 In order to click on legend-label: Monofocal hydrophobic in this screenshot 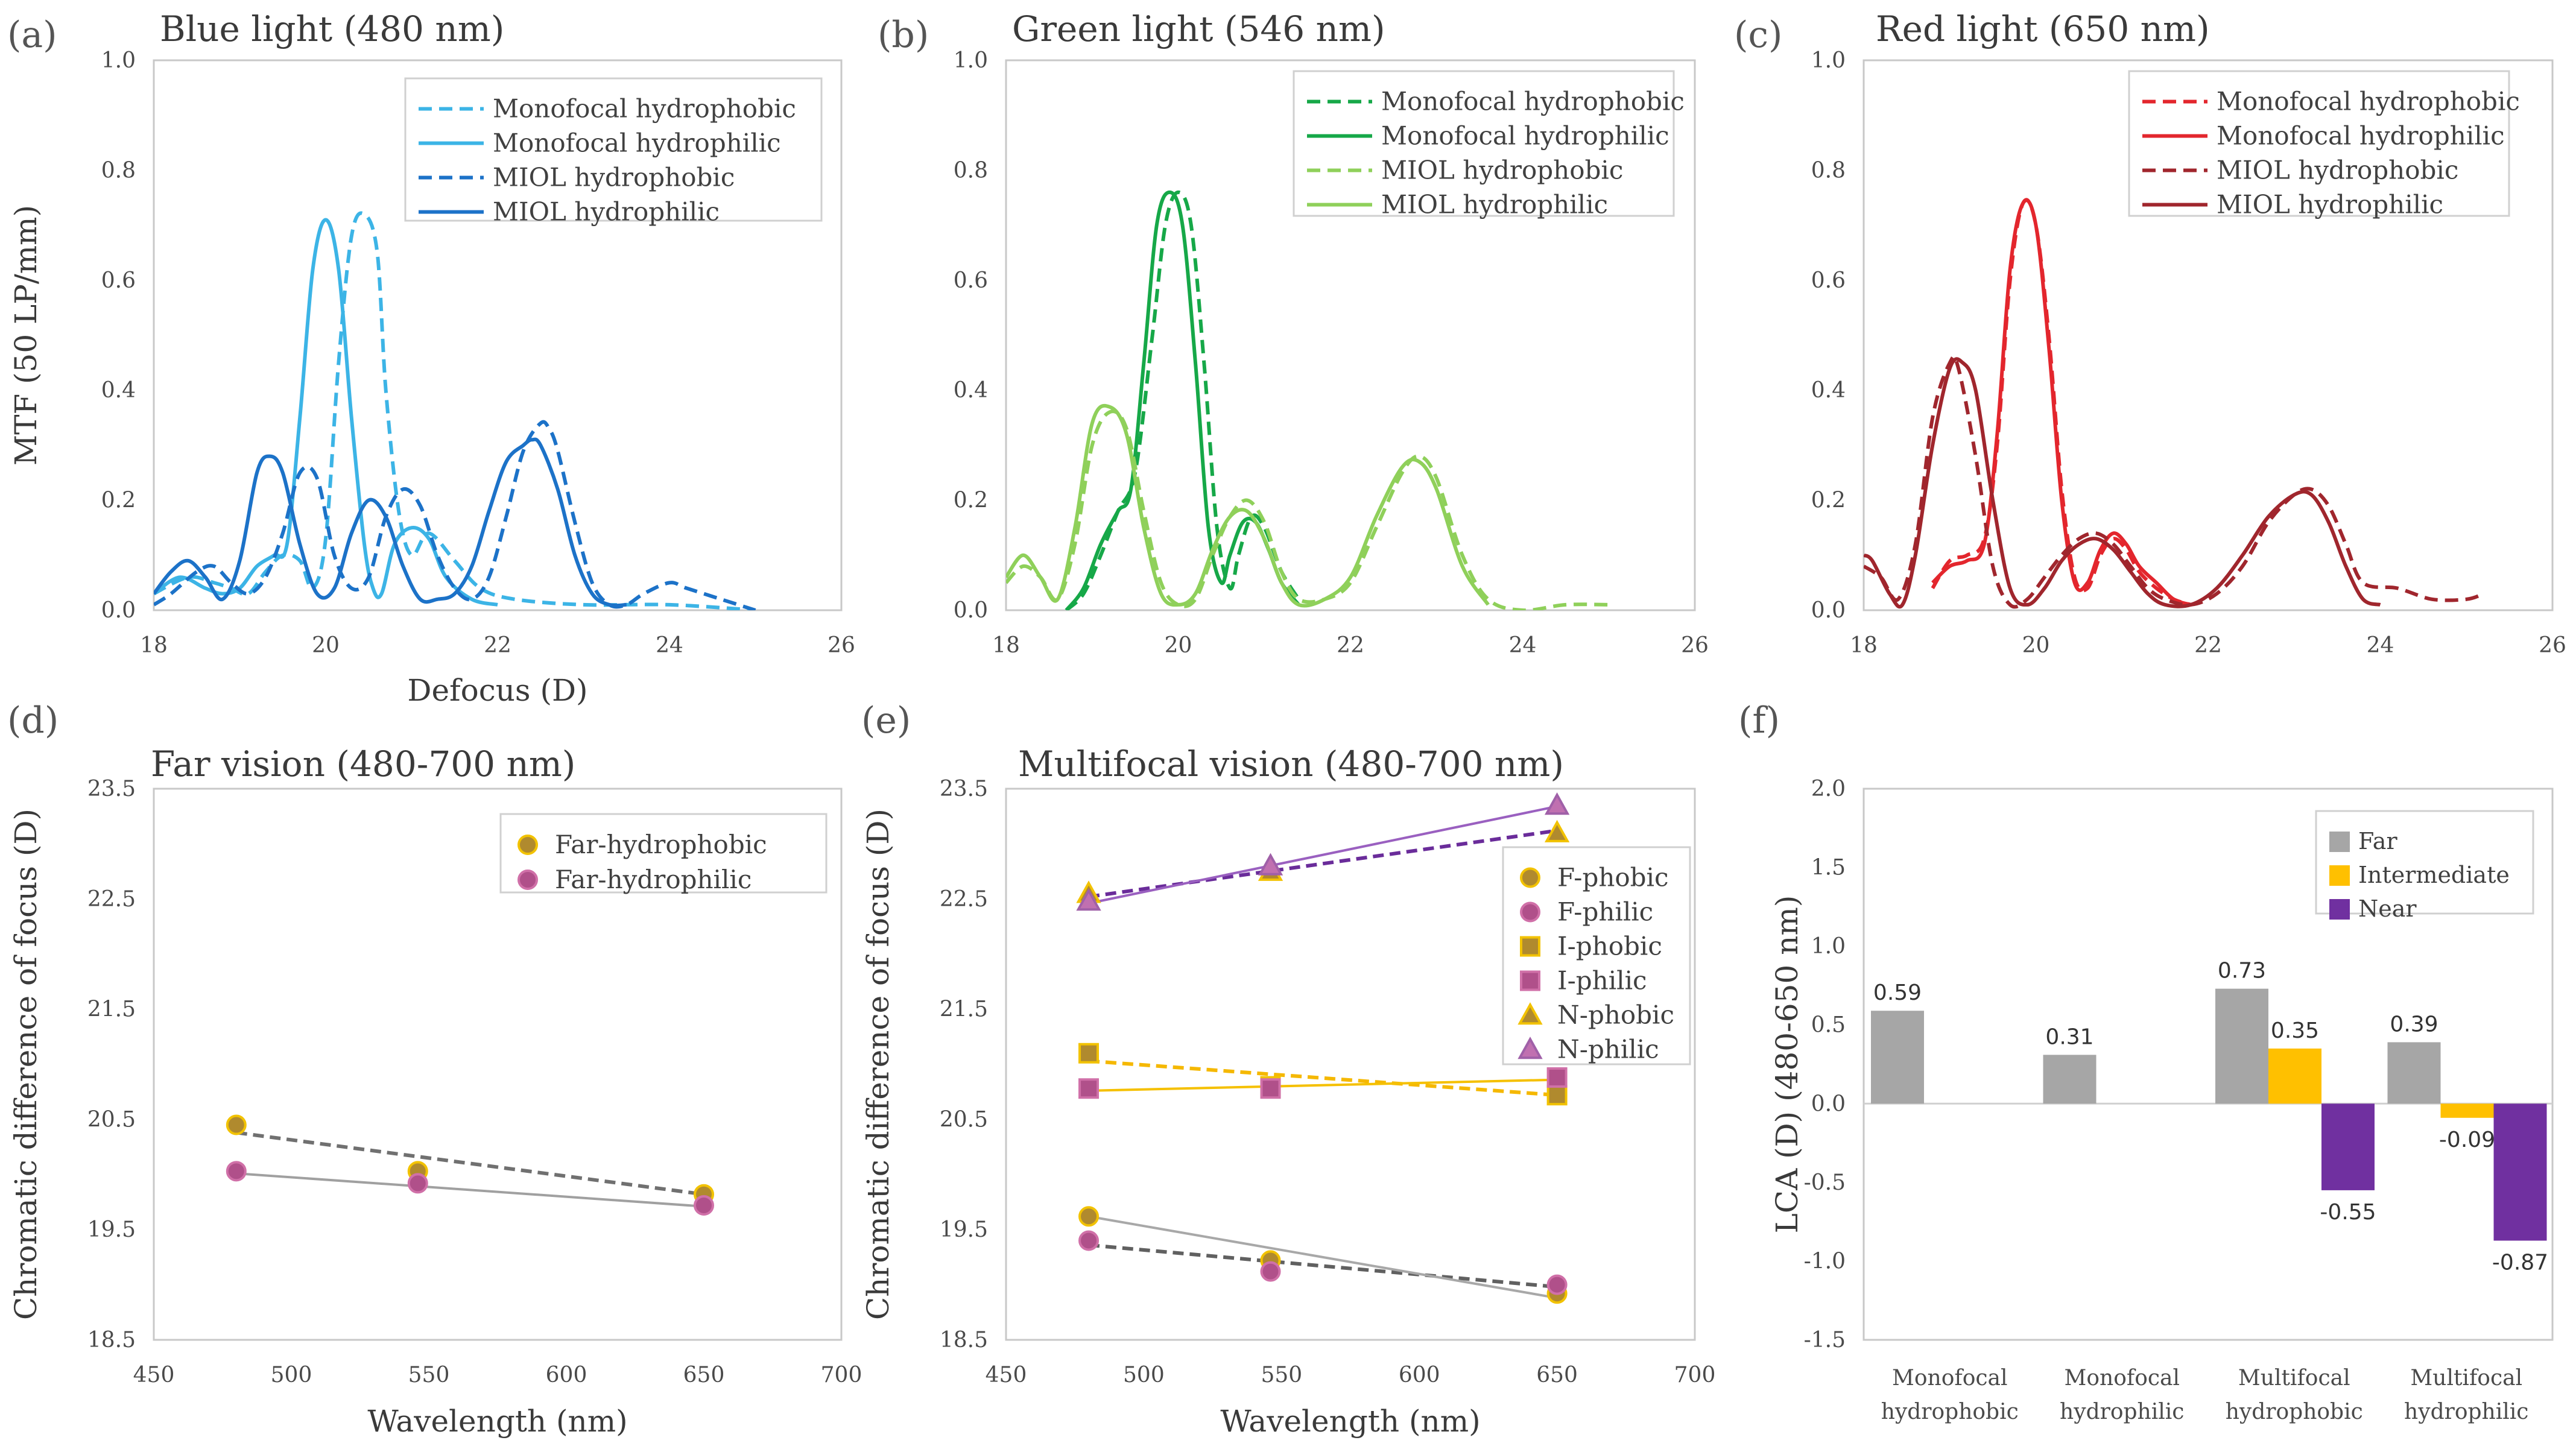, I will do `click(645, 109)`.